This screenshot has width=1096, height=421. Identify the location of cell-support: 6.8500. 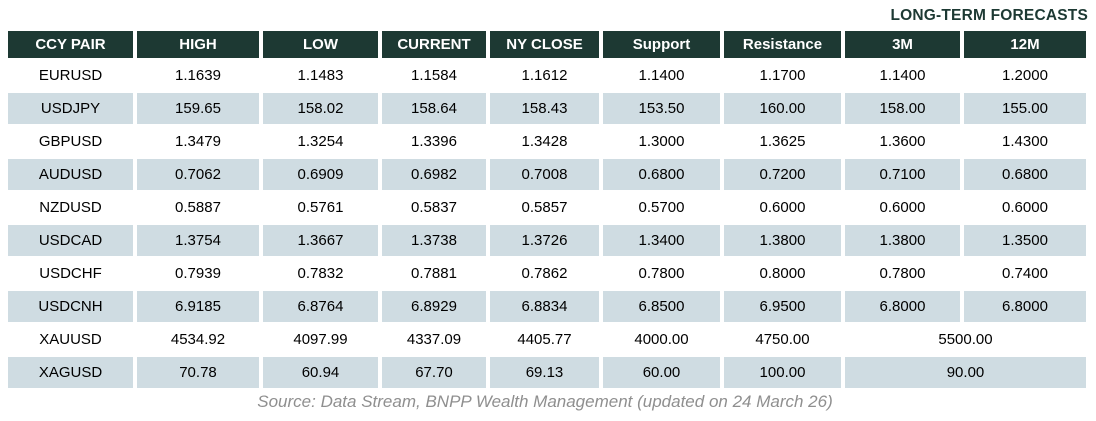
(661, 306).